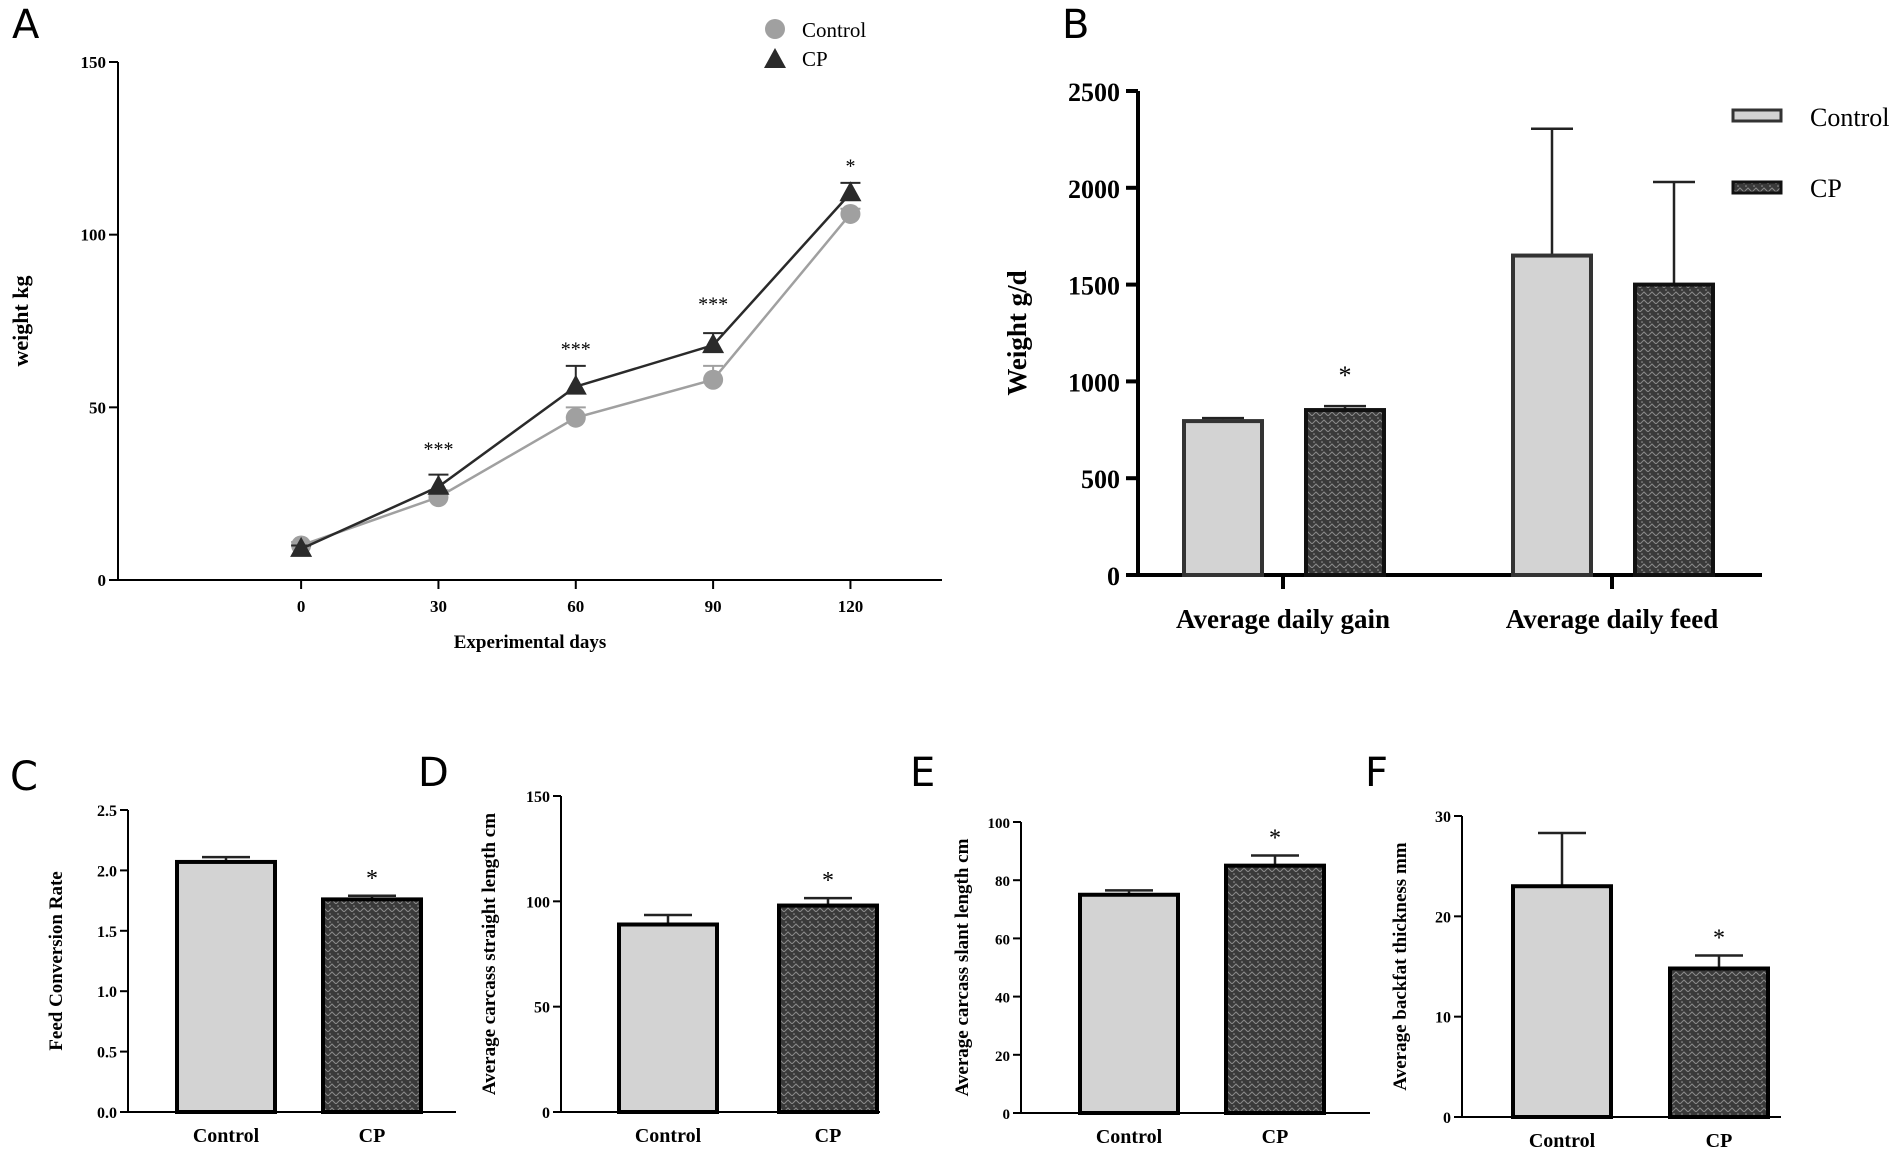 The width and height of the screenshot is (1902, 1153). Describe the element at coordinates (1094, 92) in the screenshot. I see `y-tick-label: 2500` at that location.